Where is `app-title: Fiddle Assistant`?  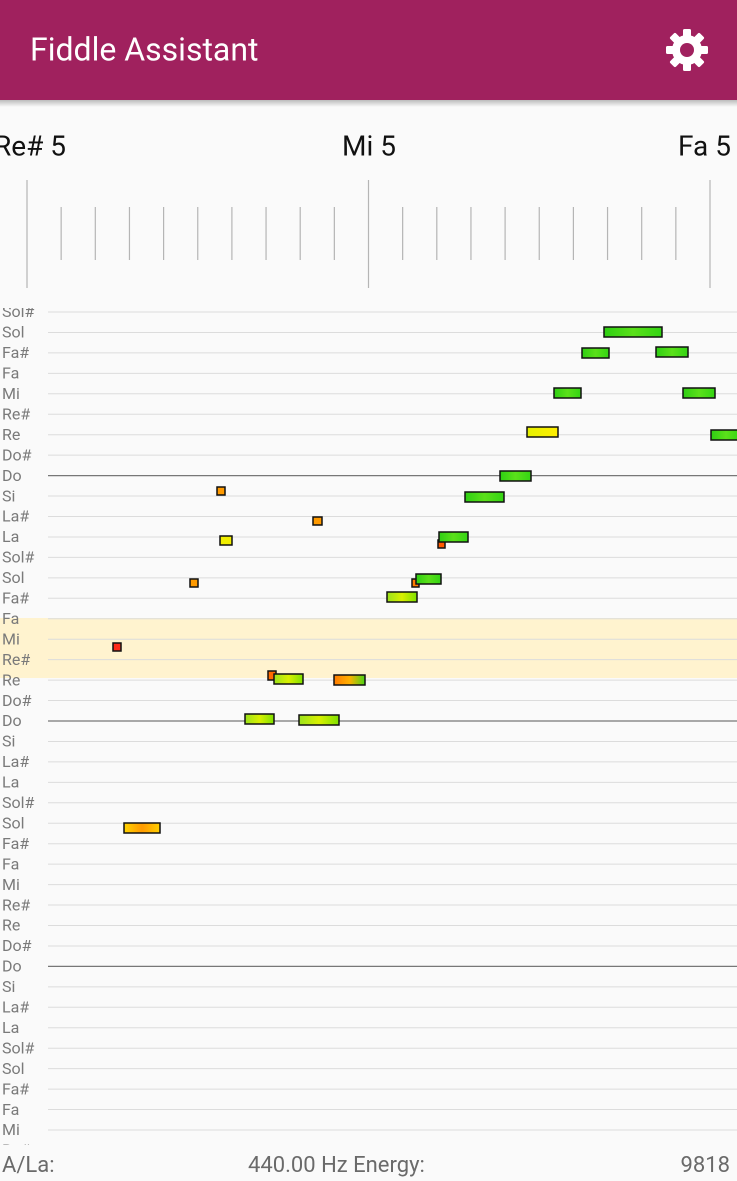 app-title: Fiddle Assistant is located at coordinates (144, 49).